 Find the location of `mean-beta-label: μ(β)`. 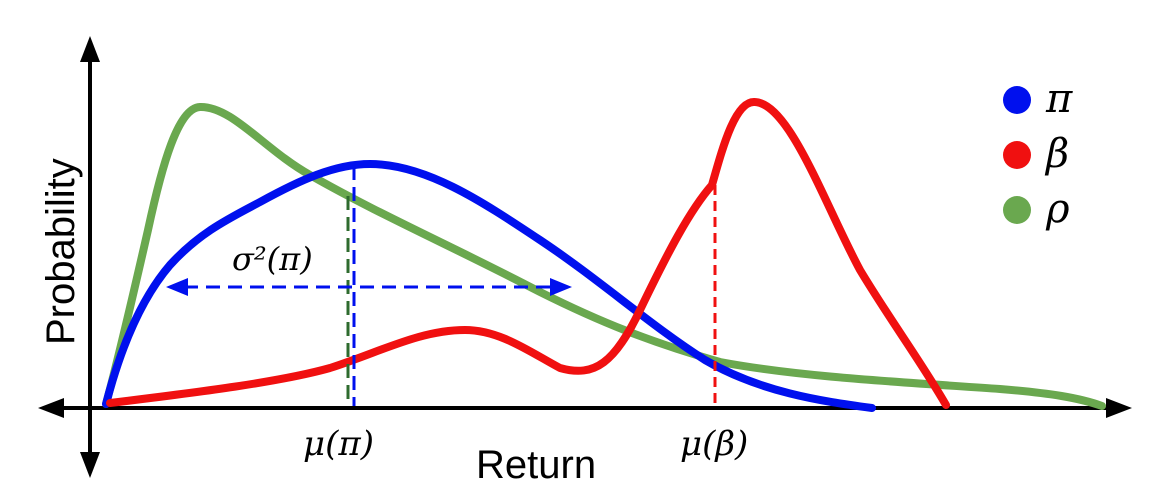

mean-beta-label: μ(β) is located at coordinates (714, 444).